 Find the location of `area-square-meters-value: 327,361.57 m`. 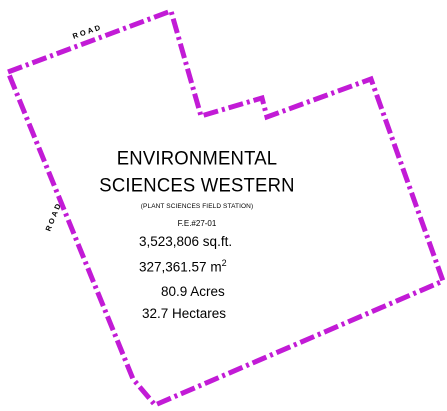

area-square-meters-value: 327,361.57 m is located at coordinates (180, 267).